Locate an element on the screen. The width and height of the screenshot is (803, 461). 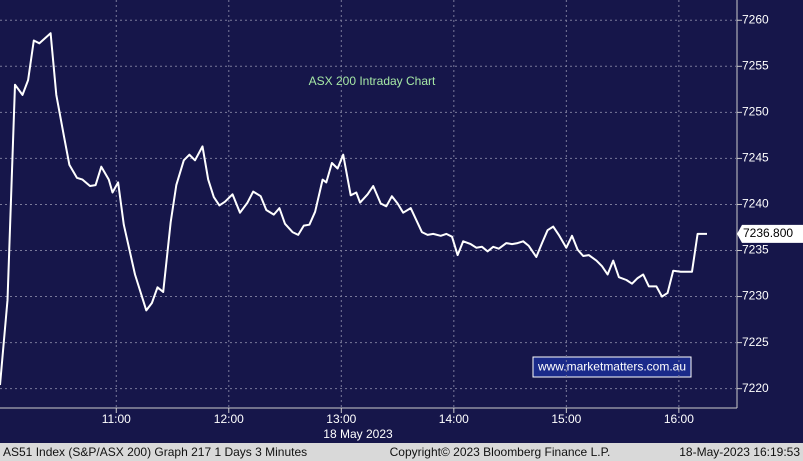
y-tick-label: 7240 is located at coordinates (755, 204).